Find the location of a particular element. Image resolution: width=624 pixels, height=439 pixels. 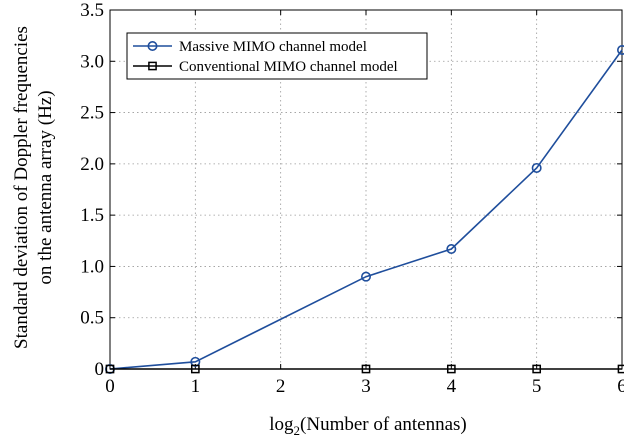

y-tick-label: 0 is located at coordinates (100, 369).